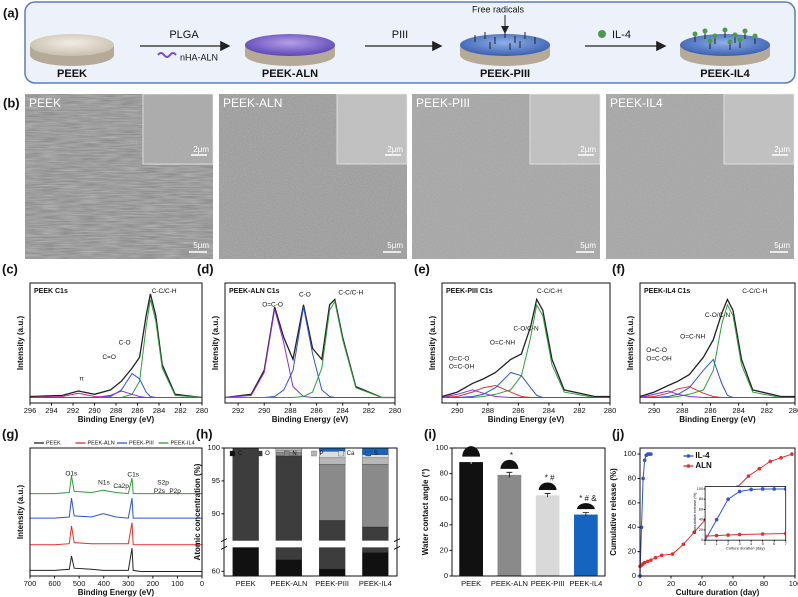 This screenshot has width=798, height=597. What do you see at coordinates (656, 350) in the screenshot?
I see `annotation: O=C-O` at bounding box center [656, 350].